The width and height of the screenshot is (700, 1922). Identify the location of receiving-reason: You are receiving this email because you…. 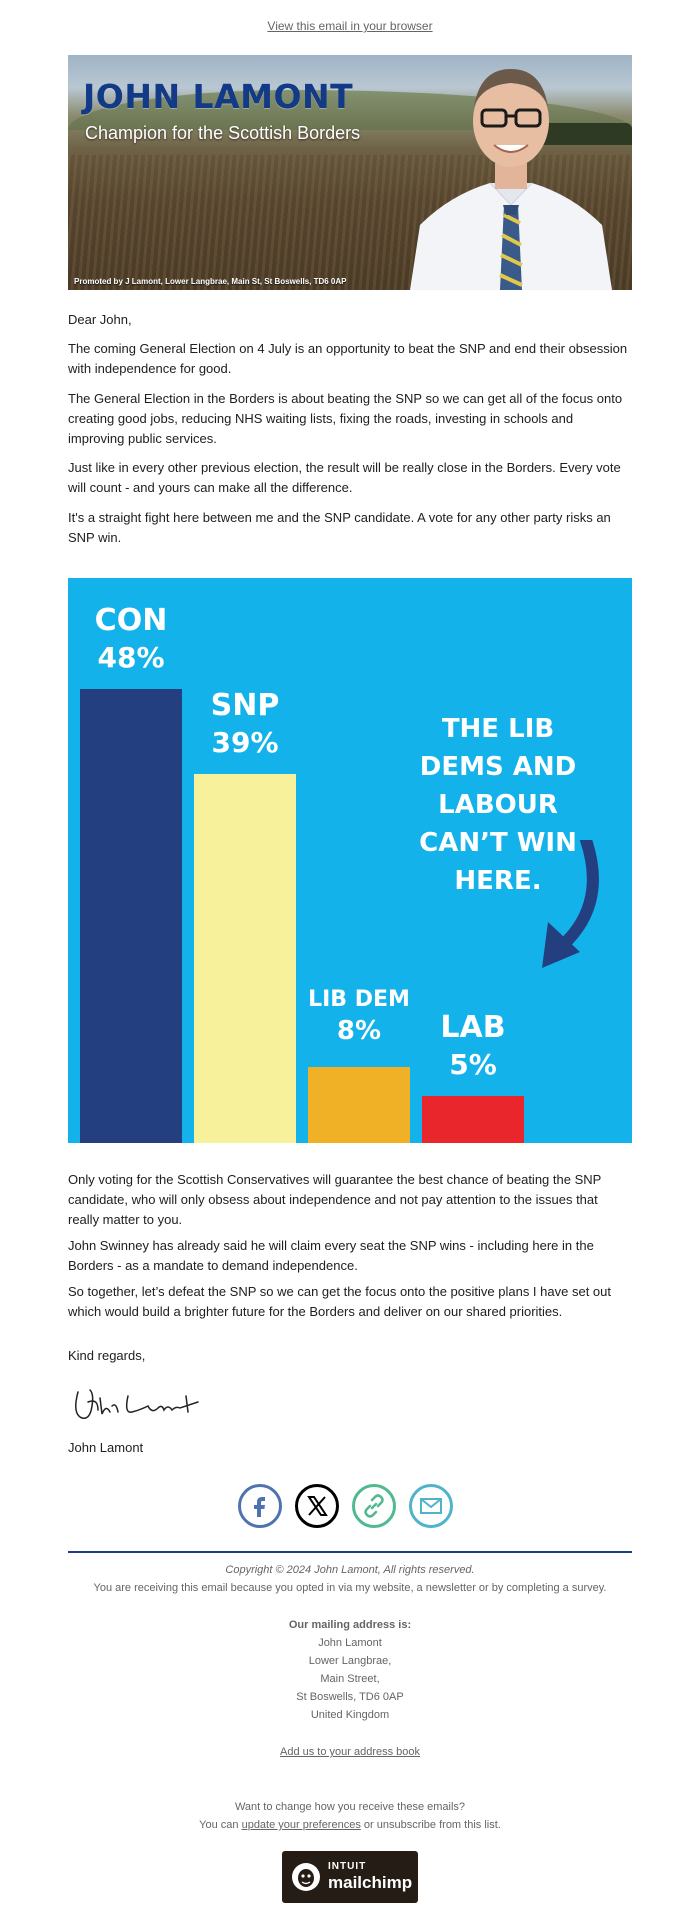
(350, 1588).